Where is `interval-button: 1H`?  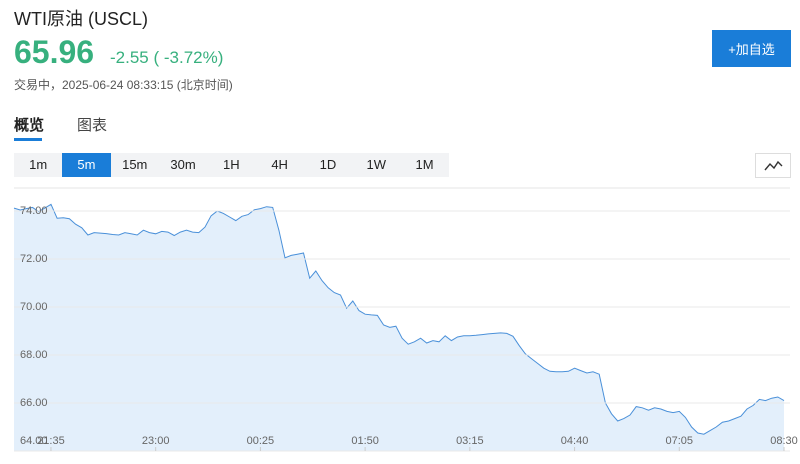
interval-button: 1H is located at coordinates (231, 164).